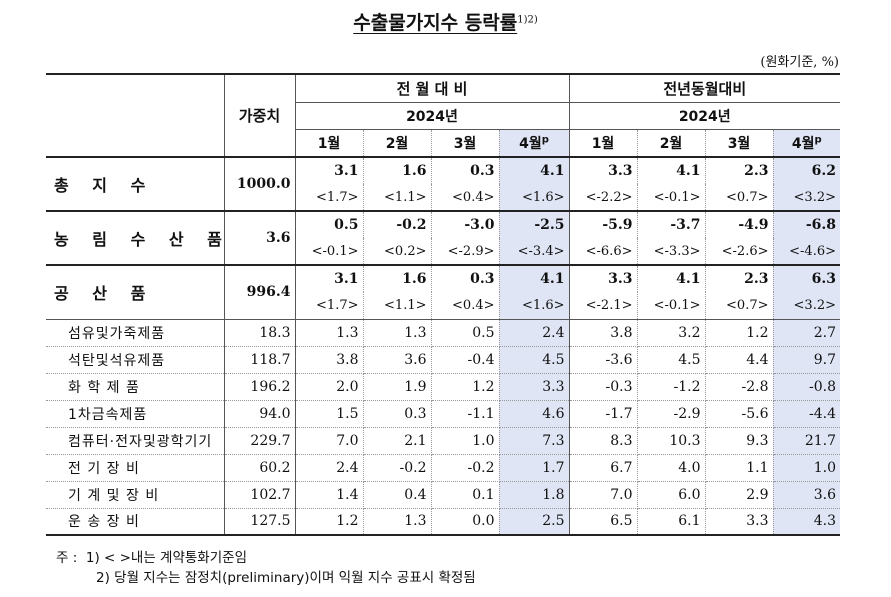 The width and height of the screenshot is (891, 597). Describe the element at coordinates (135, 238) in the screenshot. I see `main-row-label: 농 림 수 산 품` at that location.